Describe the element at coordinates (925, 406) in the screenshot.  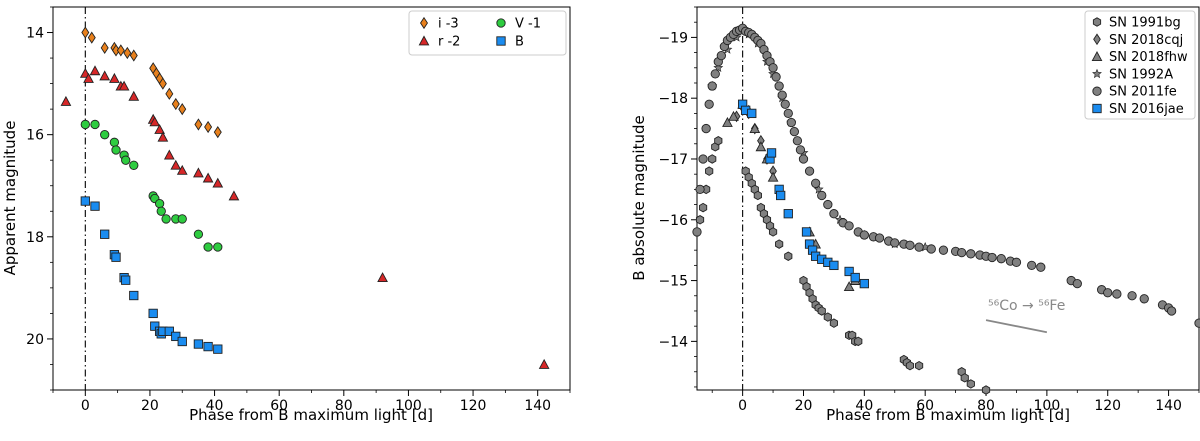
I see `x-tick-label: 60` at that location.